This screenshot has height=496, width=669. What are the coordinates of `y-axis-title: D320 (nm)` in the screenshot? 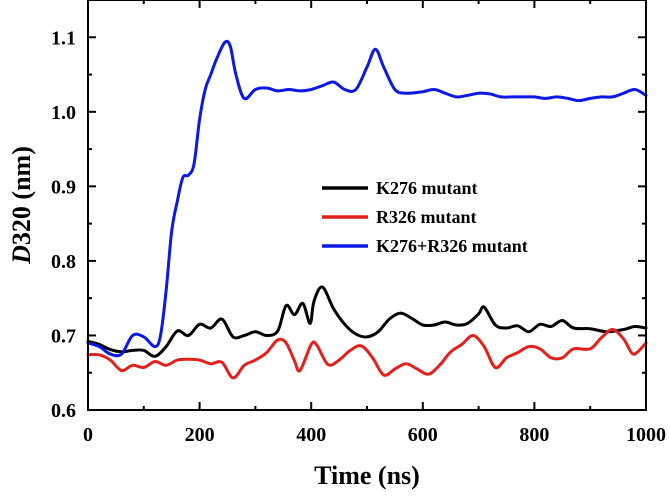 It's located at (21, 205).